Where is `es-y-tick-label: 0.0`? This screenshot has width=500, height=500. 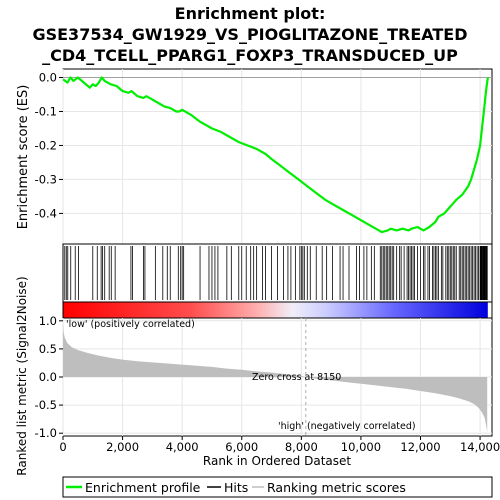 es-y-tick-label: 0.0 is located at coordinates (48, 77).